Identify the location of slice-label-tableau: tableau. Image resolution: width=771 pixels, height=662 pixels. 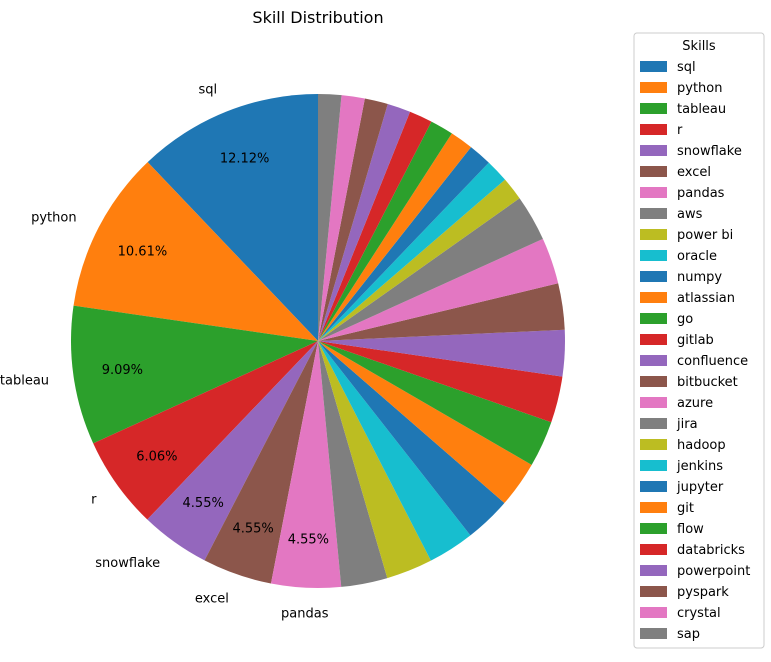
(24, 380).